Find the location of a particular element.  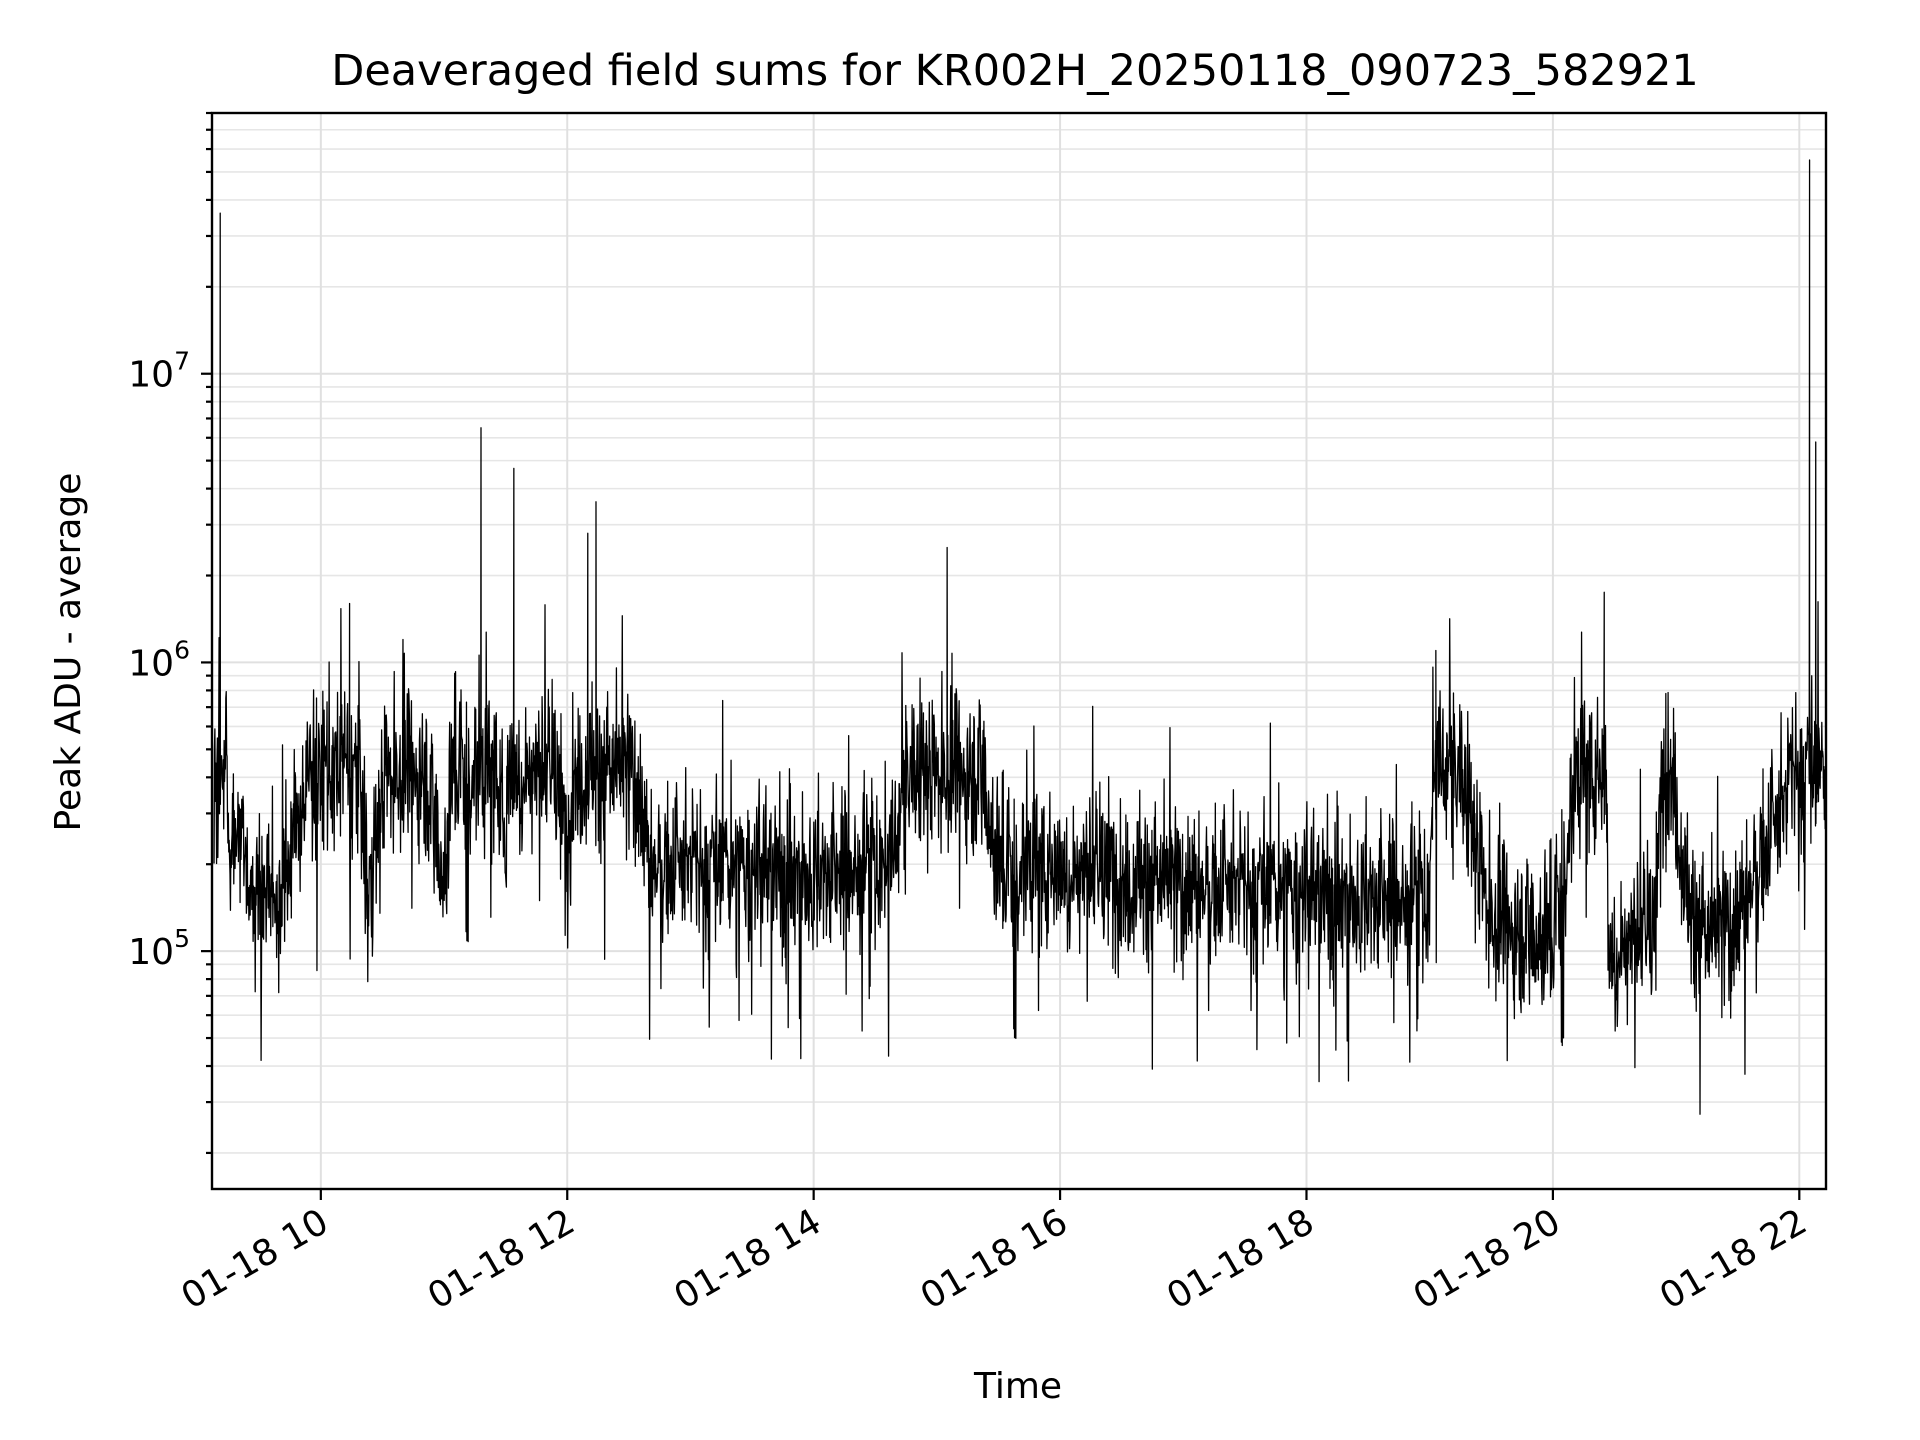

x-tick-label: 01-18 10 is located at coordinates (255, 1259).